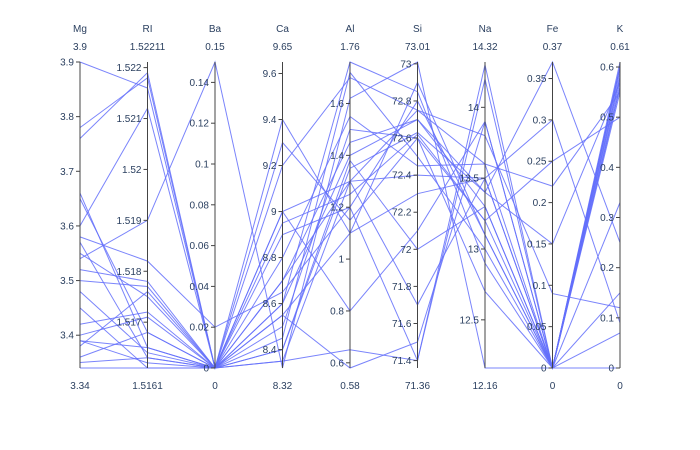 The height and width of the screenshot is (450, 700). What do you see at coordinates (553, 29) in the screenshot?
I see `axis-title-fe: Fe` at bounding box center [553, 29].